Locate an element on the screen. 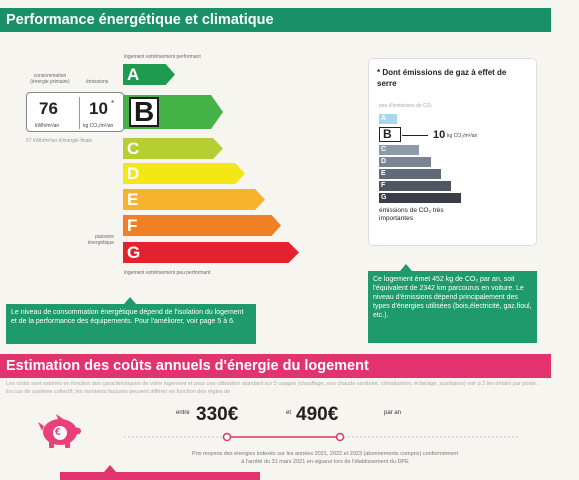 Image resolution: width=579 pixels, height=480 pixels. emissions-value: 10 is located at coordinates (98, 108).